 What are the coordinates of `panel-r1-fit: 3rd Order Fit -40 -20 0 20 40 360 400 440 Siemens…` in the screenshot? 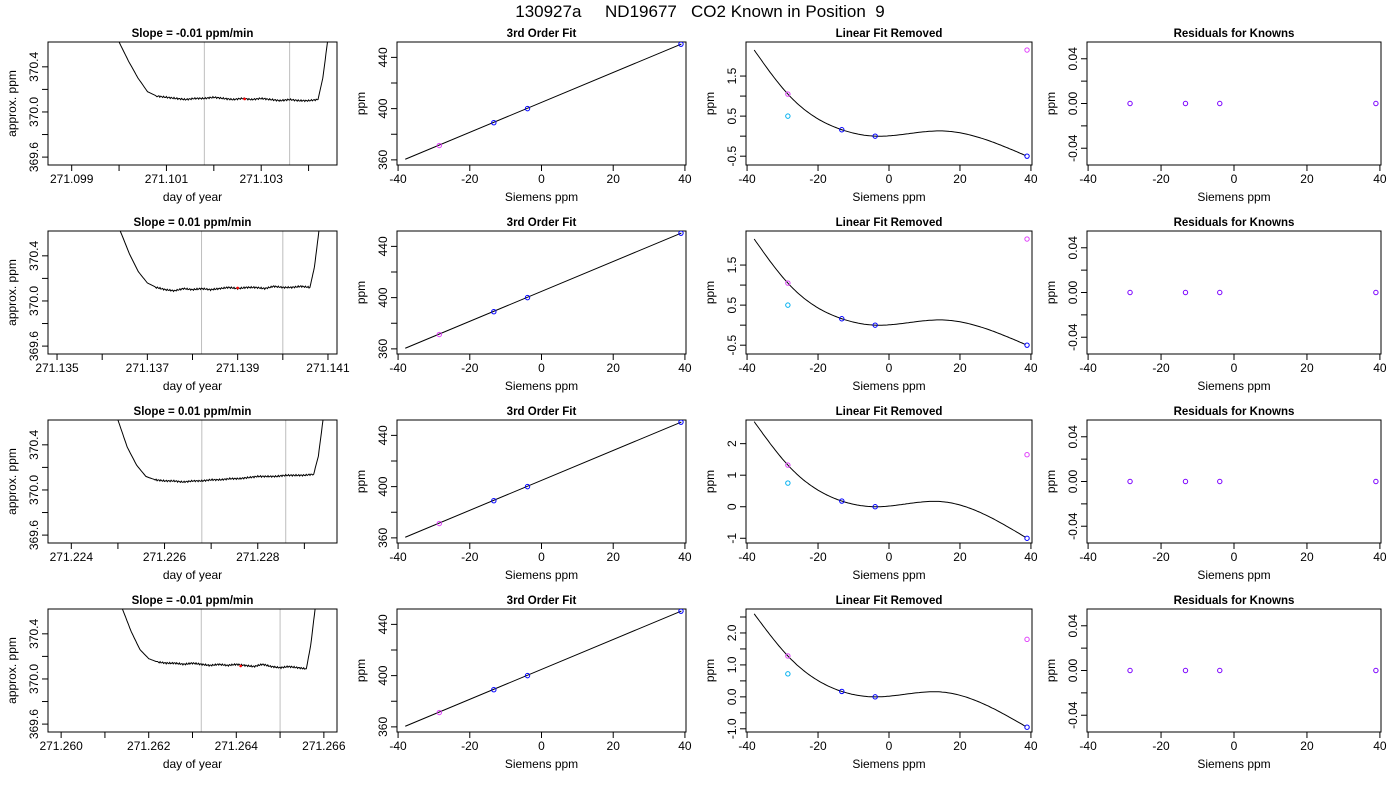 It's located at (523, 116).